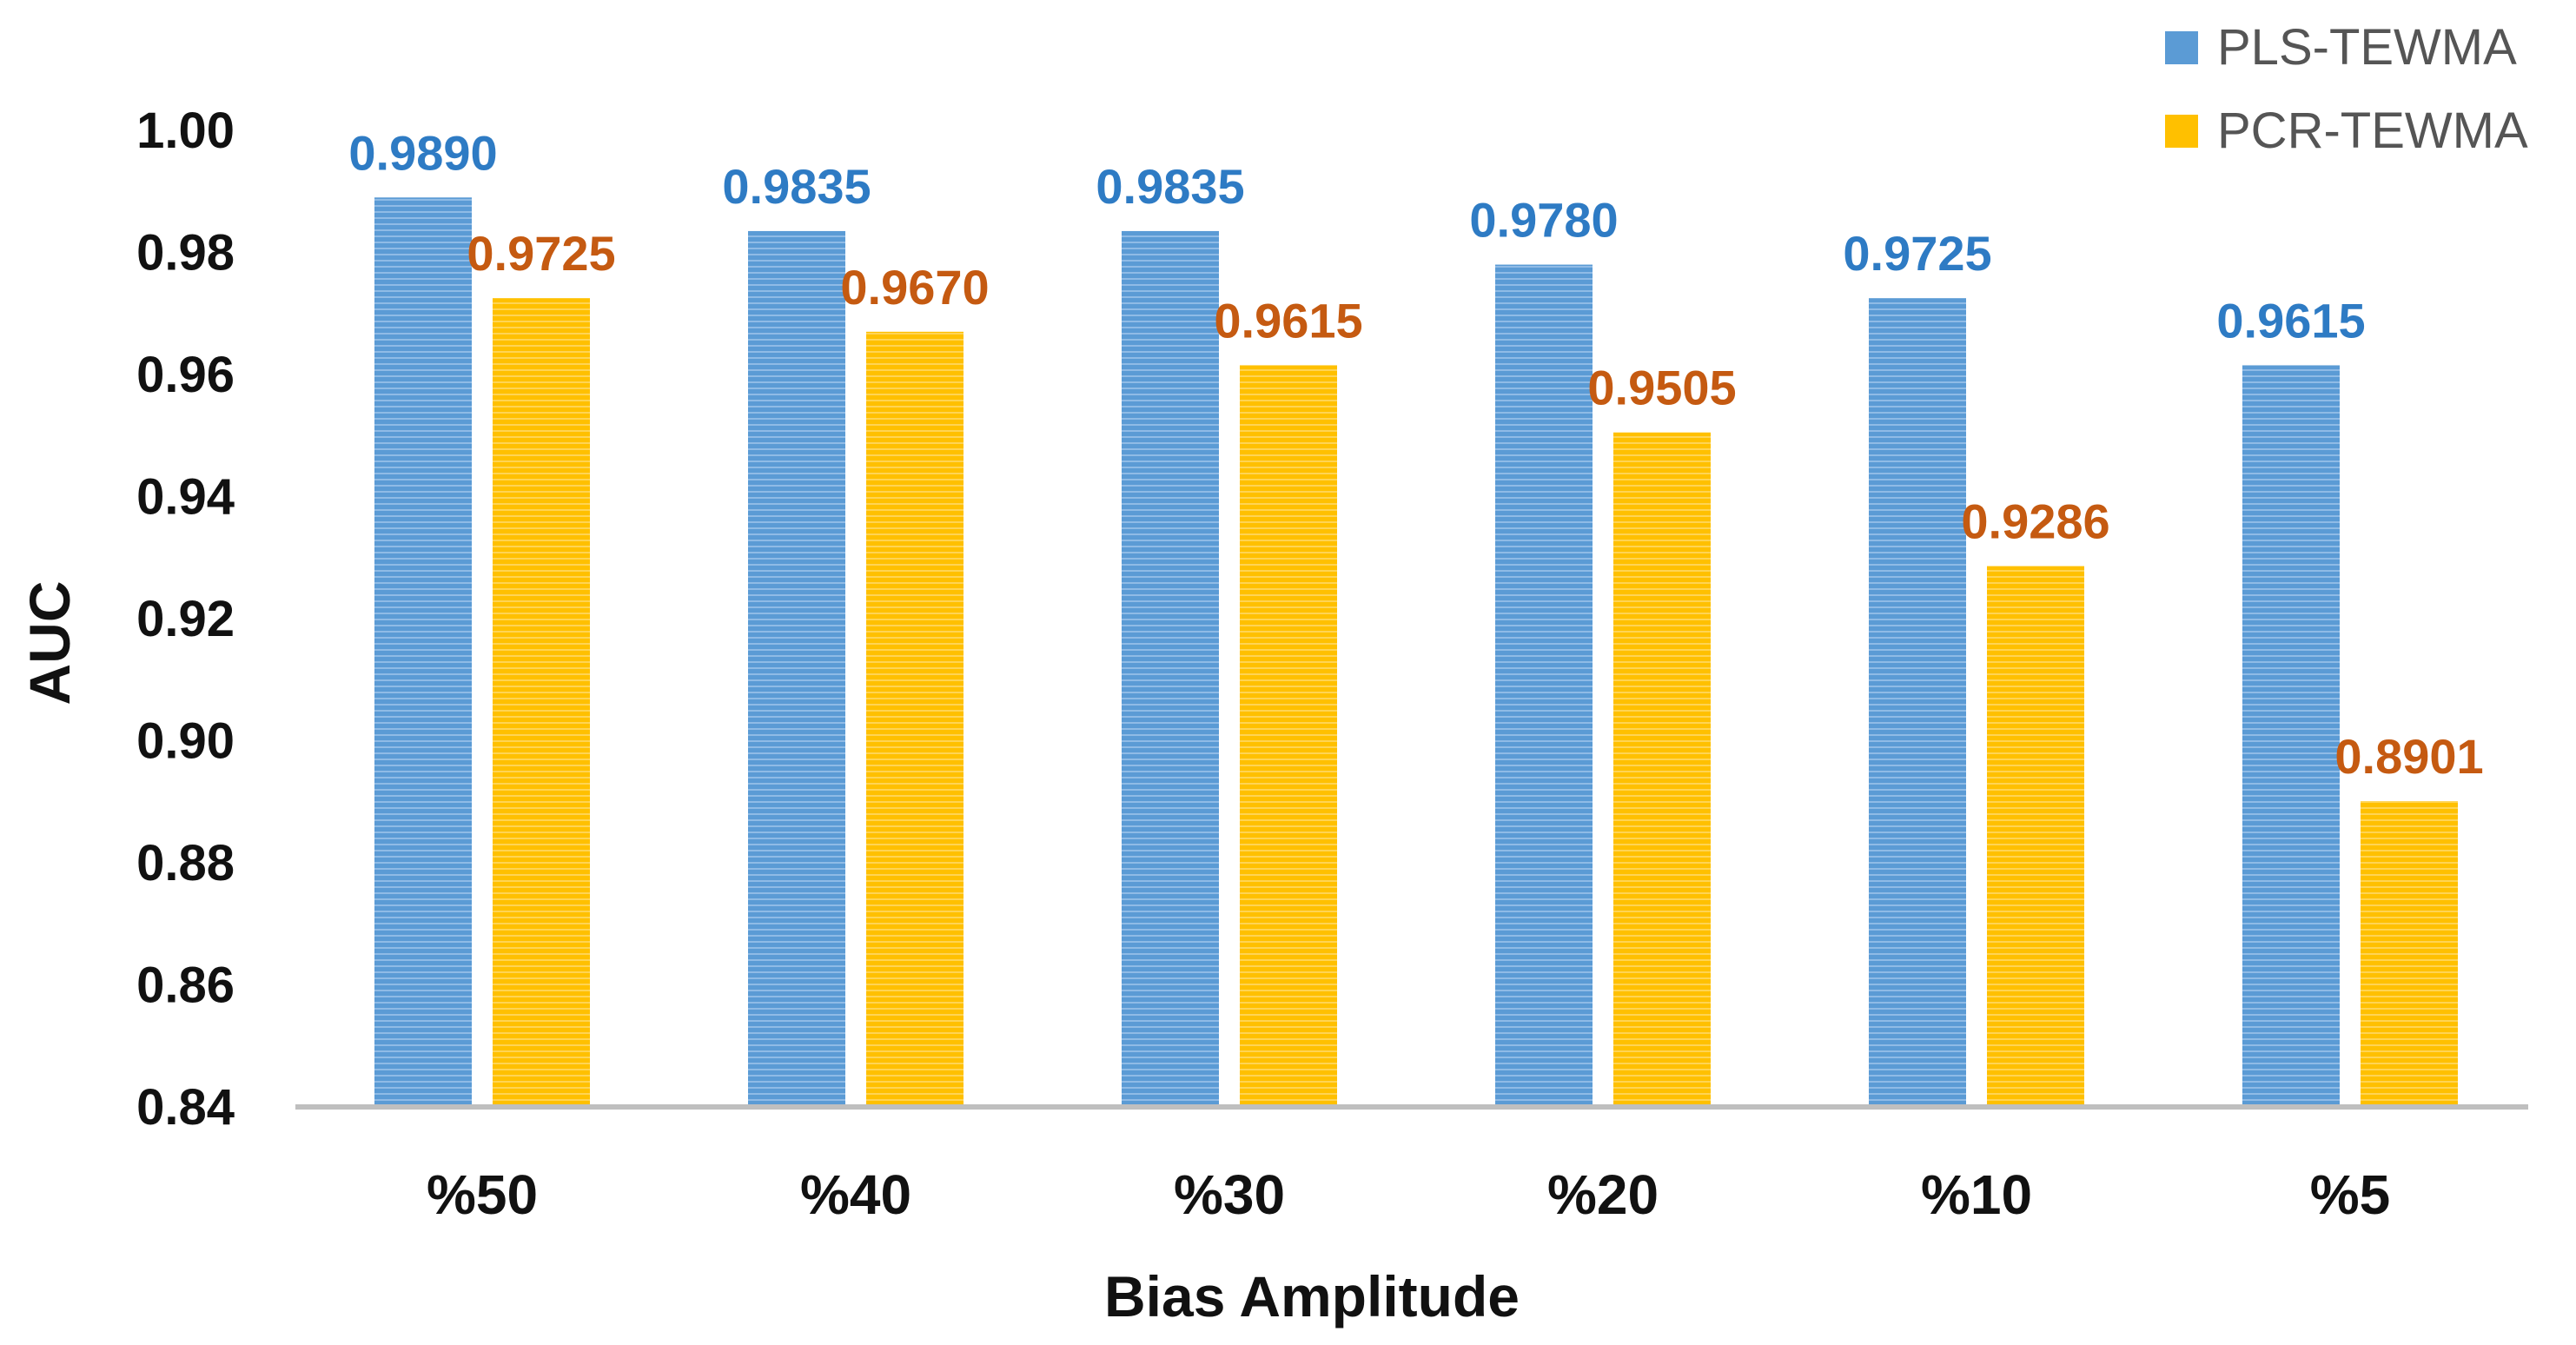  I want to click on y-tick-label: 0.88, so click(185, 863).